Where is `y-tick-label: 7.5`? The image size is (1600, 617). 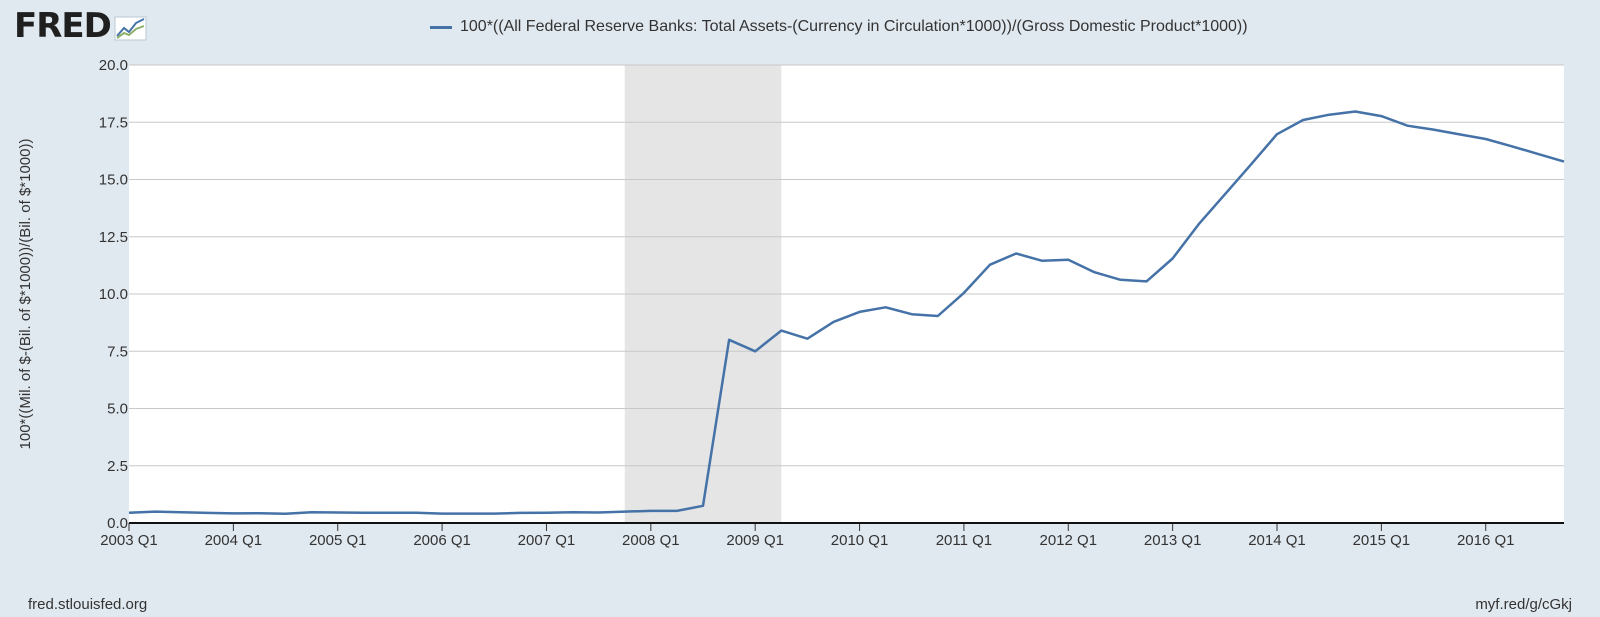
y-tick-label: 7.5 is located at coordinates (117, 351).